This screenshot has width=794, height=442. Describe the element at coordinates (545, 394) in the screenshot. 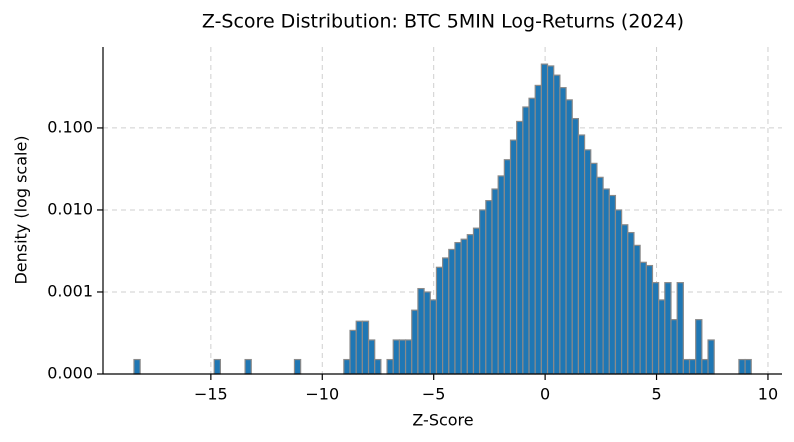

I see `x-tick-label: 0` at that location.